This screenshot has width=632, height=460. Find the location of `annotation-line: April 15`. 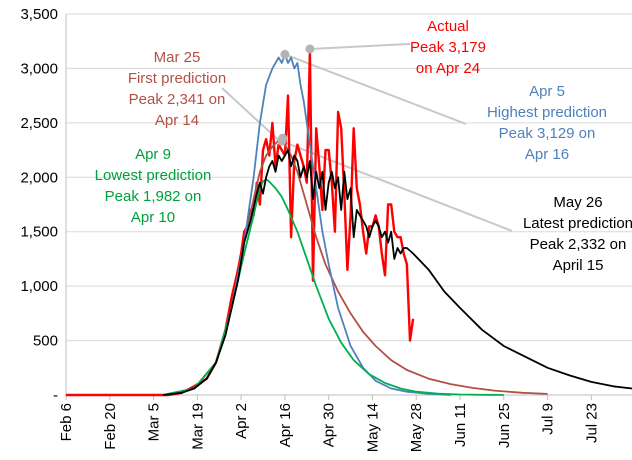

annotation-line: April 15 is located at coordinates (578, 265).